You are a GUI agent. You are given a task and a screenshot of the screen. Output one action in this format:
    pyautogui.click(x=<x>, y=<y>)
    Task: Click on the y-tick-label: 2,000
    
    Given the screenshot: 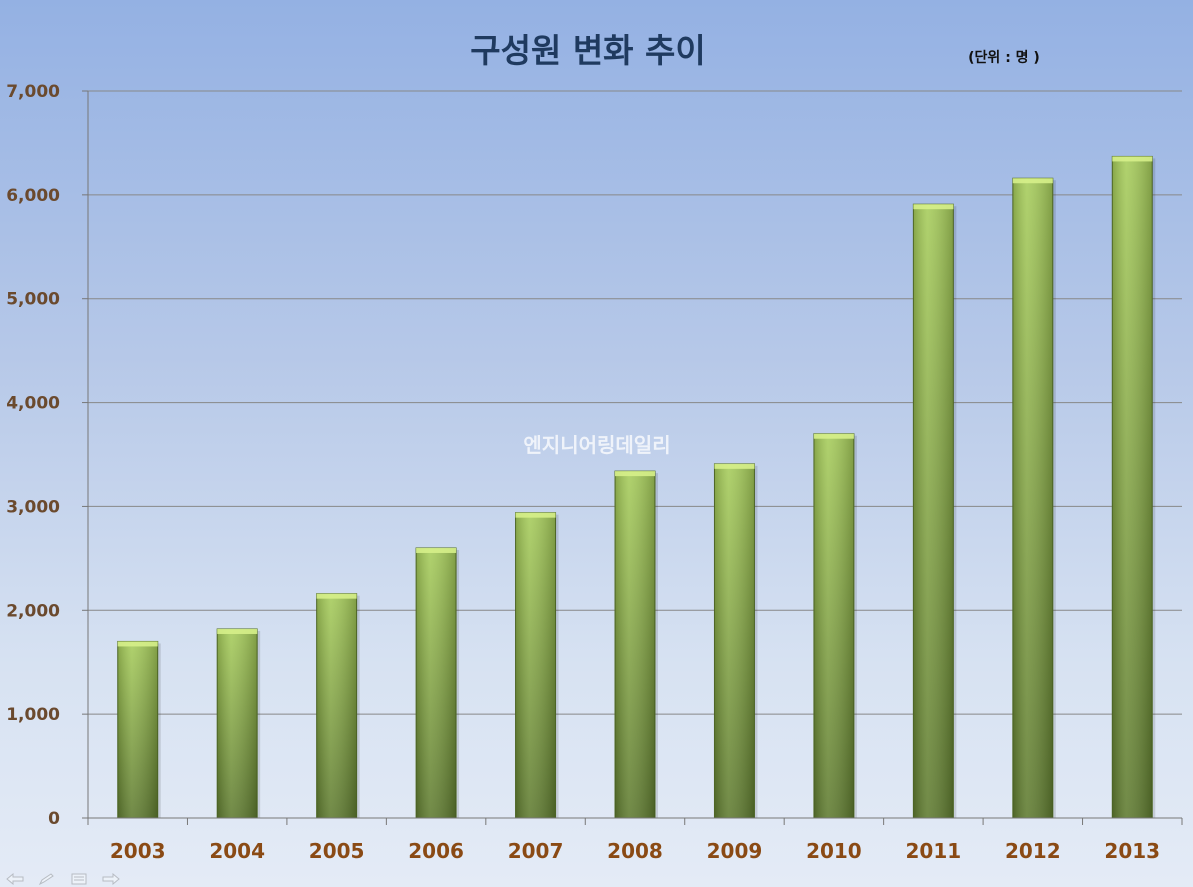 What is the action you would take?
    pyautogui.click(x=33, y=611)
    